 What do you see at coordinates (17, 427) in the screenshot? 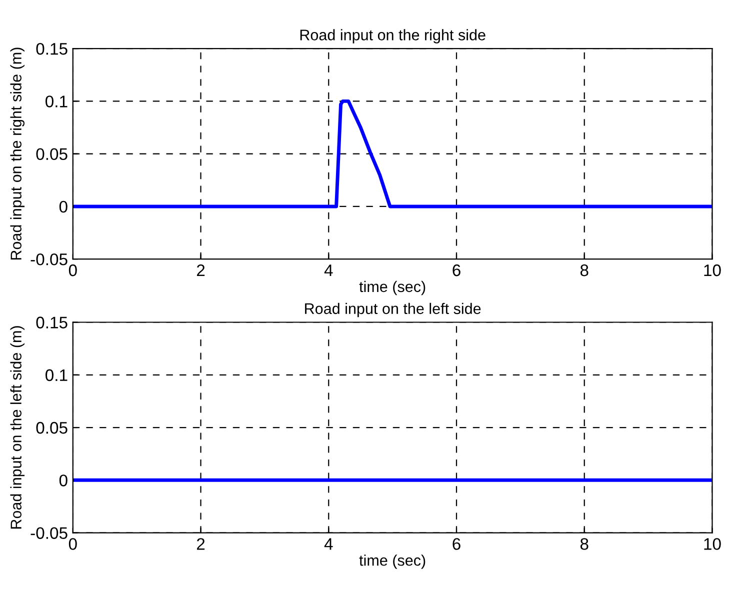
I see `y-axis-title: Road input on the left side (m)` at bounding box center [17, 427].